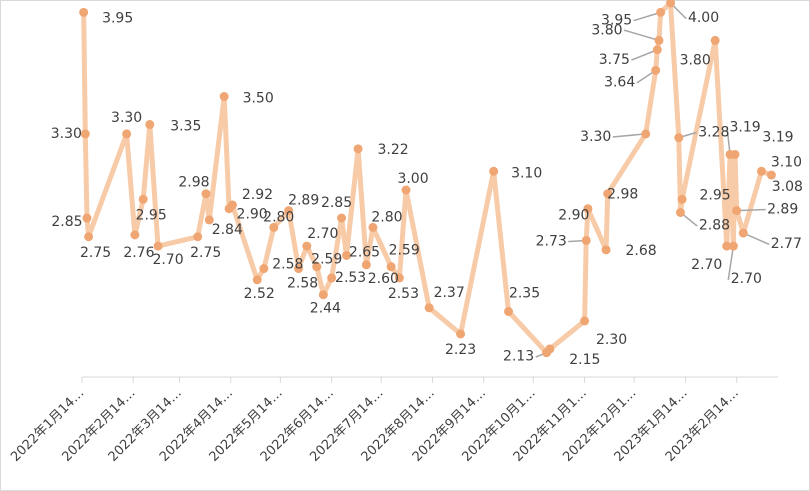 The width and height of the screenshot is (810, 491). I want to click on data-label: 2.30, so click(611, 340).